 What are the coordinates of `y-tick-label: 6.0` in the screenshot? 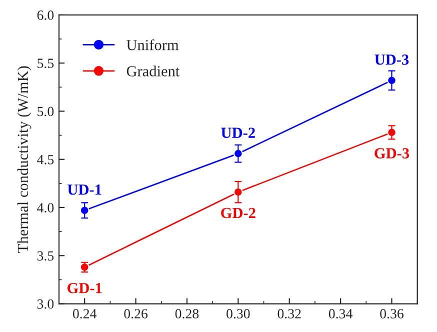 It's located at (45, 15).